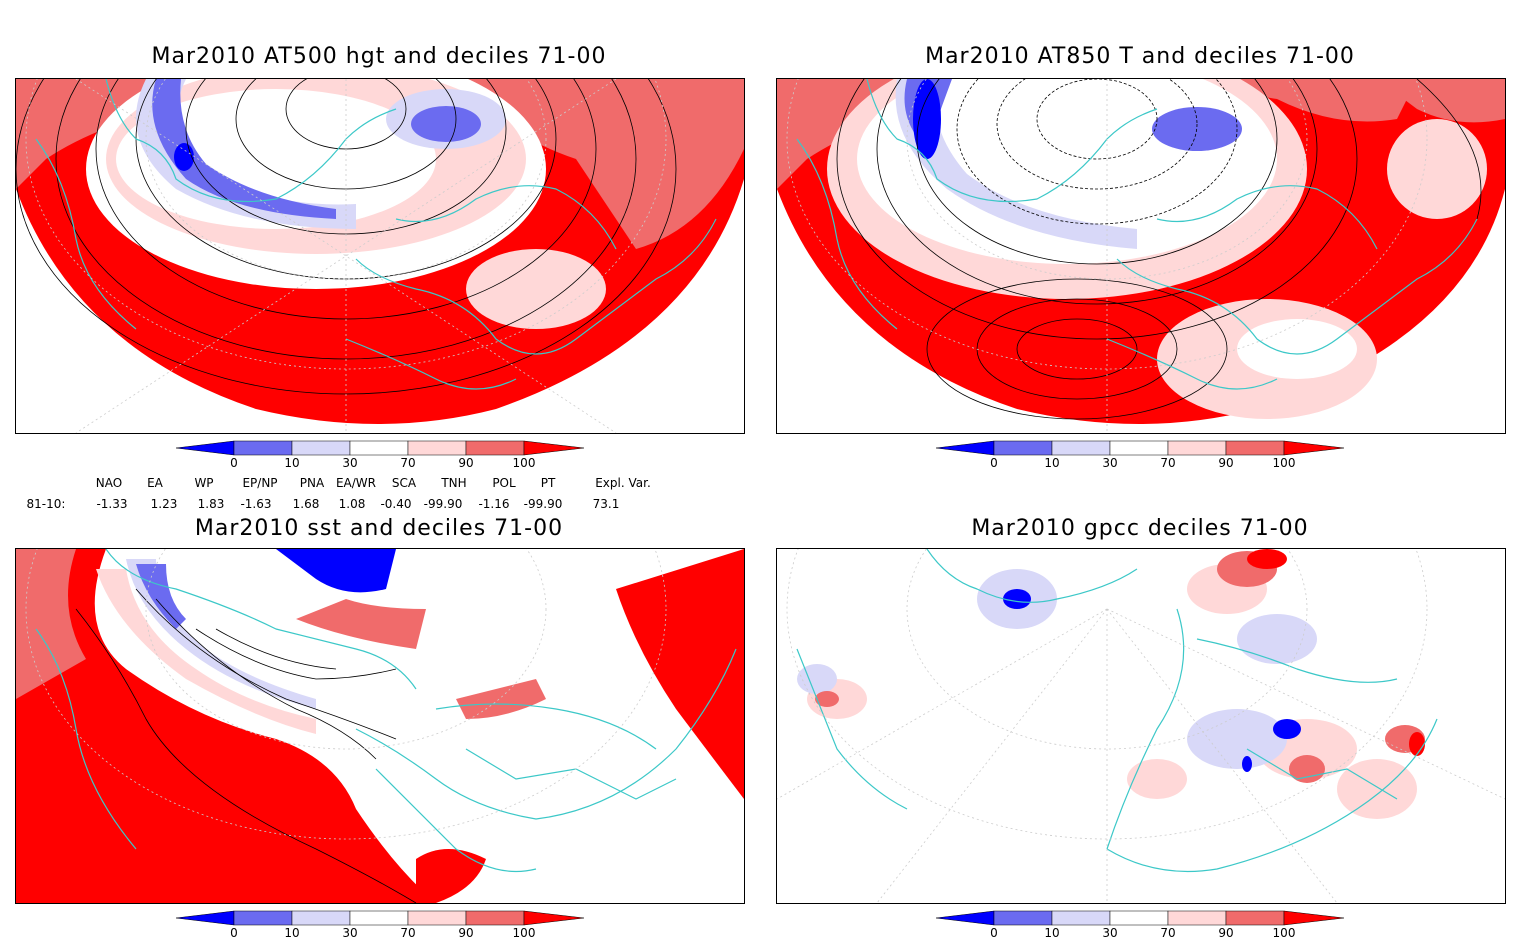 This screenshot has height=942, width=1520. Describe the element at coordinates (379, 56) in the screenshot. I see `panel-title-hgt500: Mar2010 AT500 hgt and deciles 71-00` at that location.